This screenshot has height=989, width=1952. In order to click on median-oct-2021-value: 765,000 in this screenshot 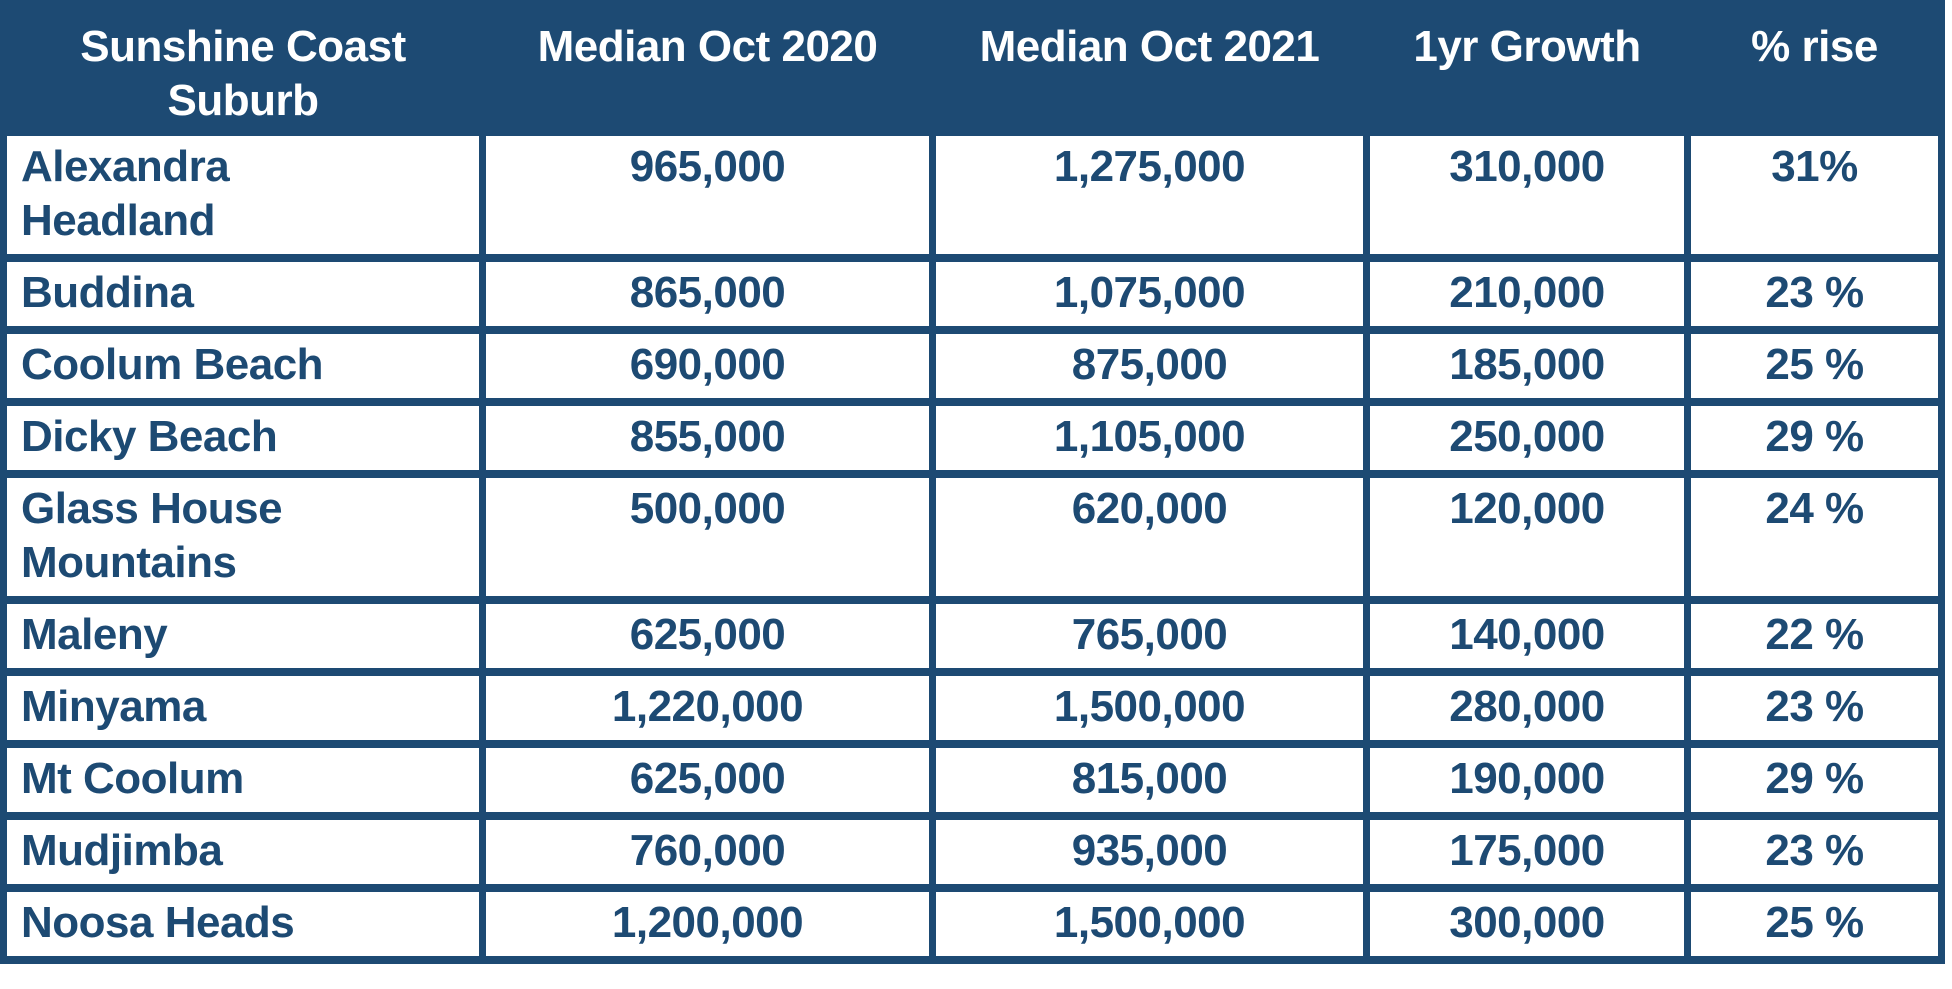, I will do `click(1149, 634)`.